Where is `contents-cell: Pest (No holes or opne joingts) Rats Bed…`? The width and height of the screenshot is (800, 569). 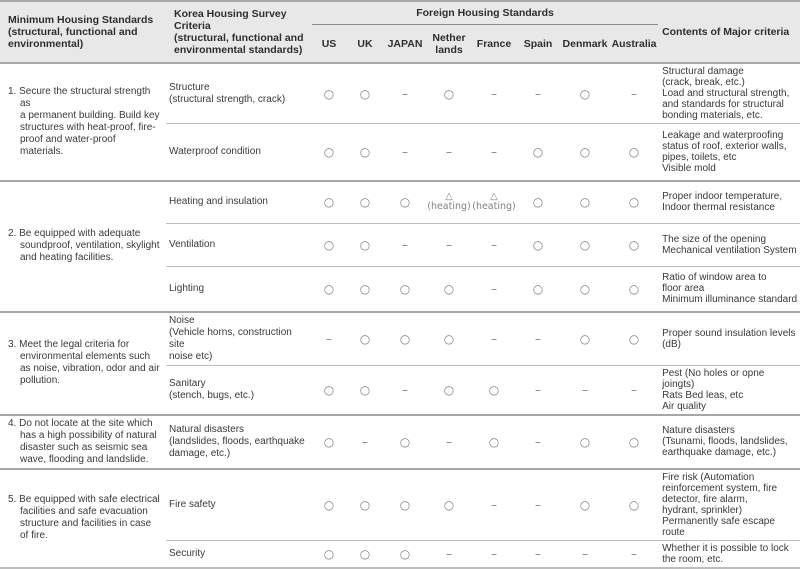 contents-cell: Pest (No holes or opne joingts) Rats Bed… is located at coordinates (729, 389).